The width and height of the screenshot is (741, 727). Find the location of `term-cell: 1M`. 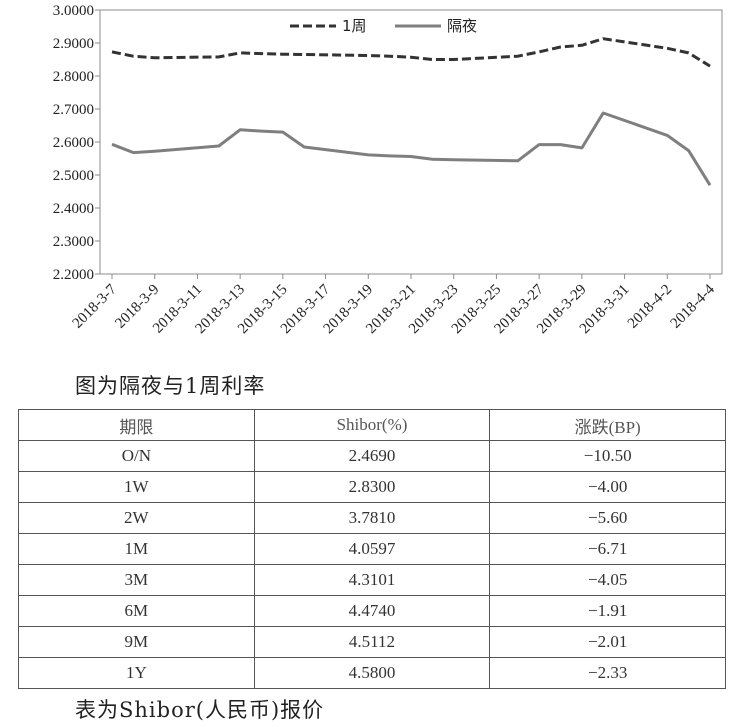

term-cell: 1M is located at coordinates (136, 549).